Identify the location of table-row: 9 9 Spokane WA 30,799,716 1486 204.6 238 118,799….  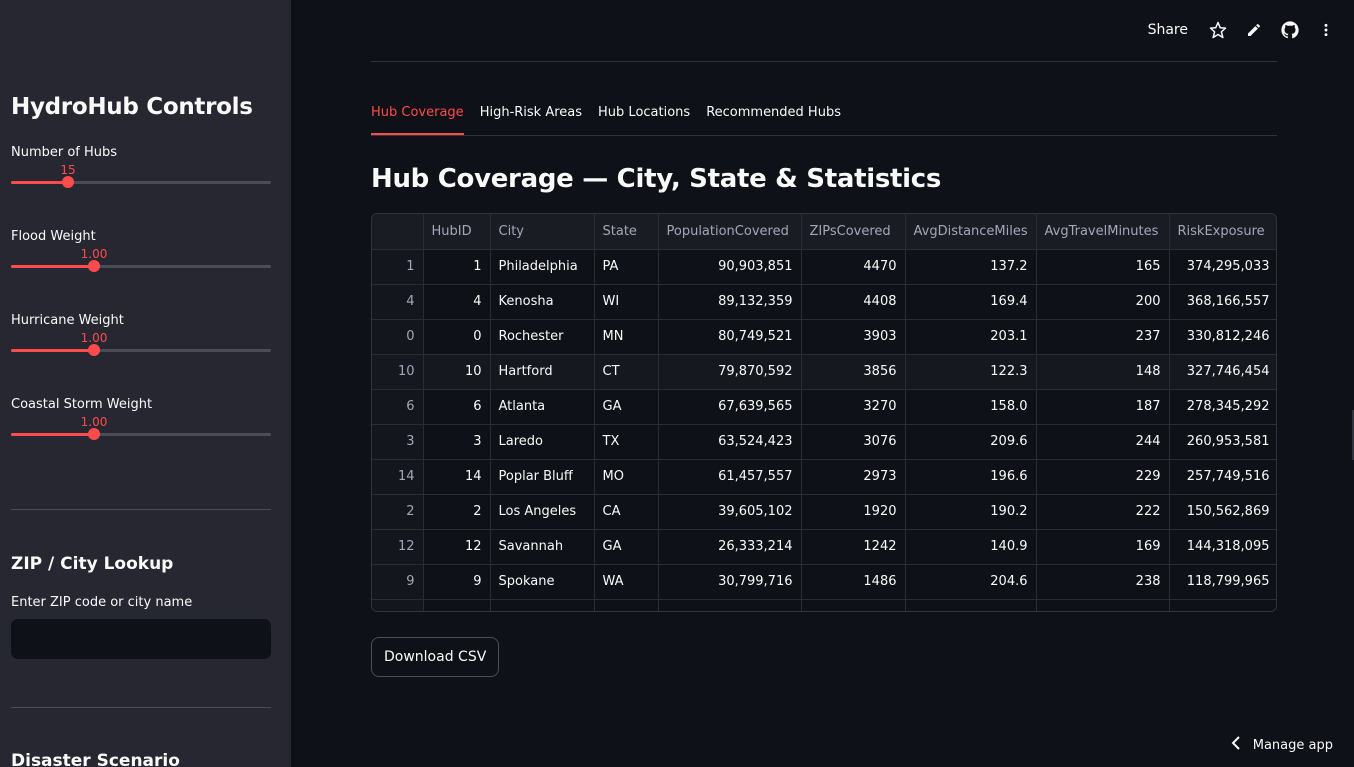
(824, 582).